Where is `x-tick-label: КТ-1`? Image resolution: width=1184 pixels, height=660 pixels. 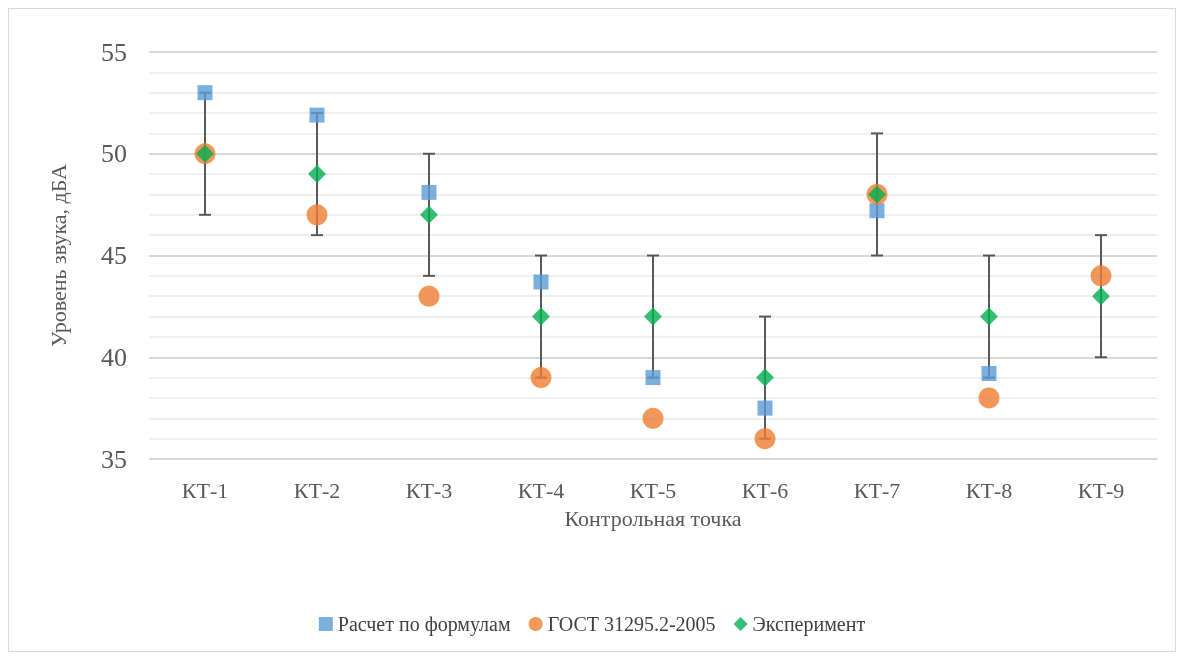 x-tick-label: КТ-1 is located at coordinates (205, 490).